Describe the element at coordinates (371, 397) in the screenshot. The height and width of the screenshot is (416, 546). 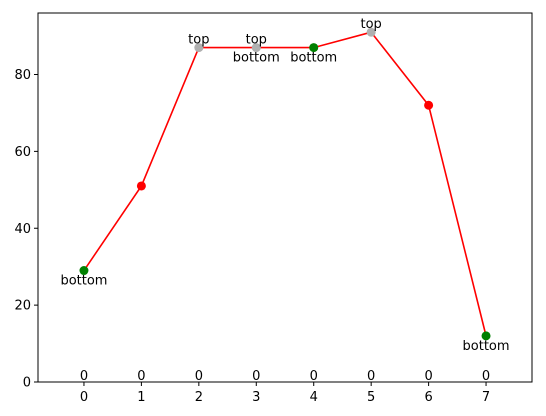
I see `x-tick-label: 5` at that location.